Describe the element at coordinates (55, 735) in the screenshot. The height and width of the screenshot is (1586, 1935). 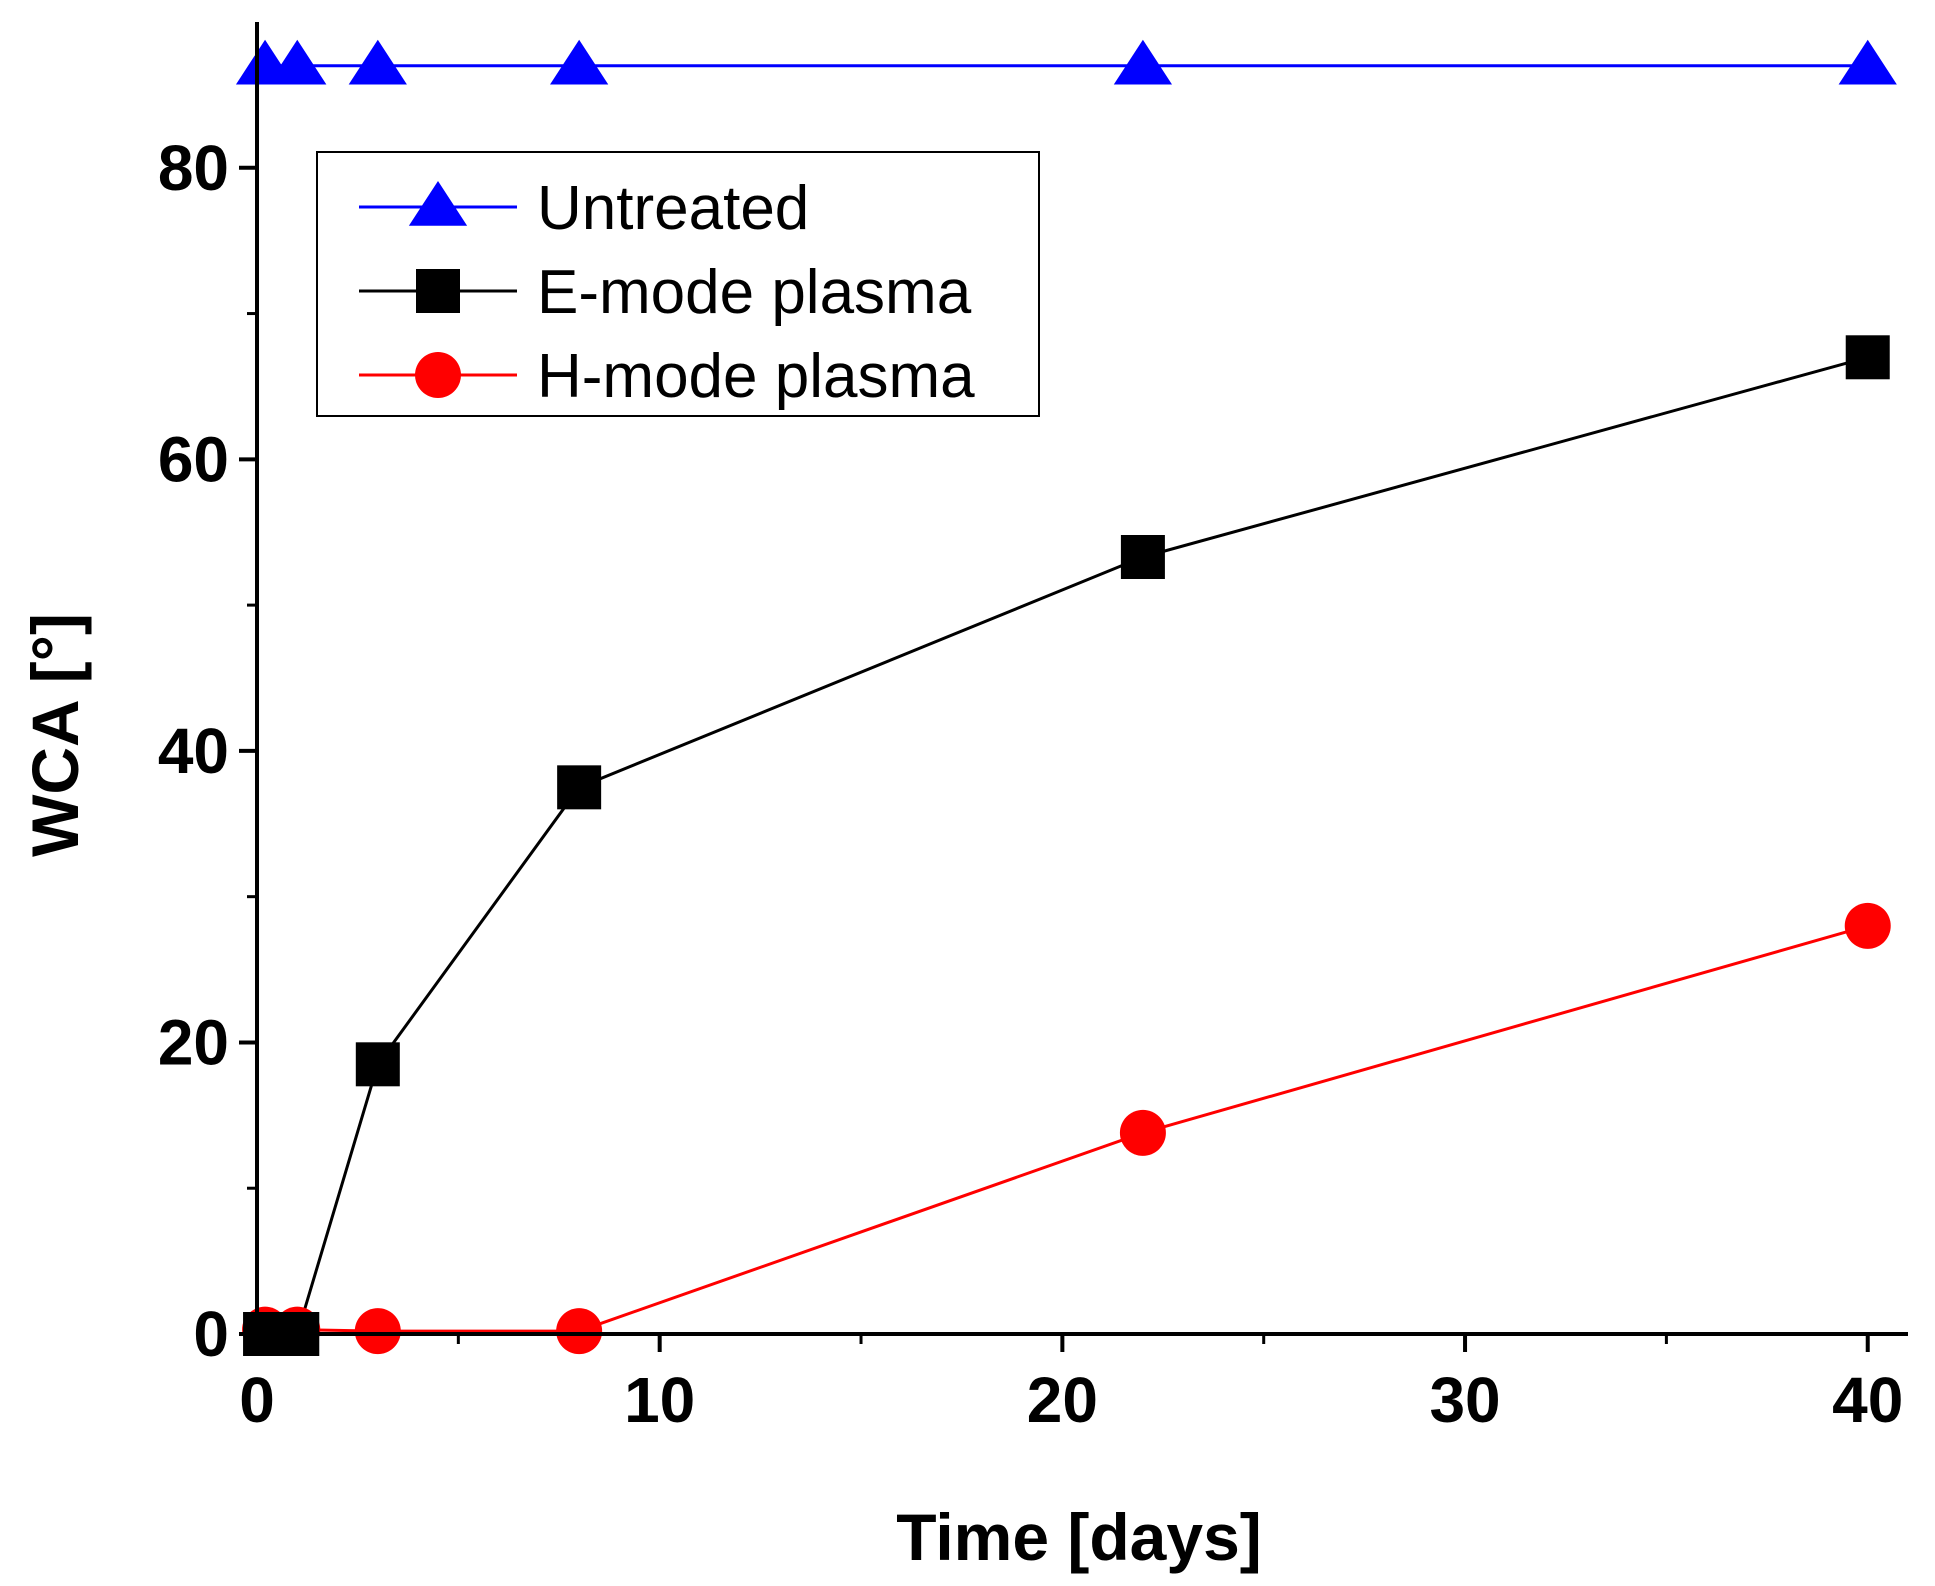
I see `y-axis-title: WCA [°]` at that location.